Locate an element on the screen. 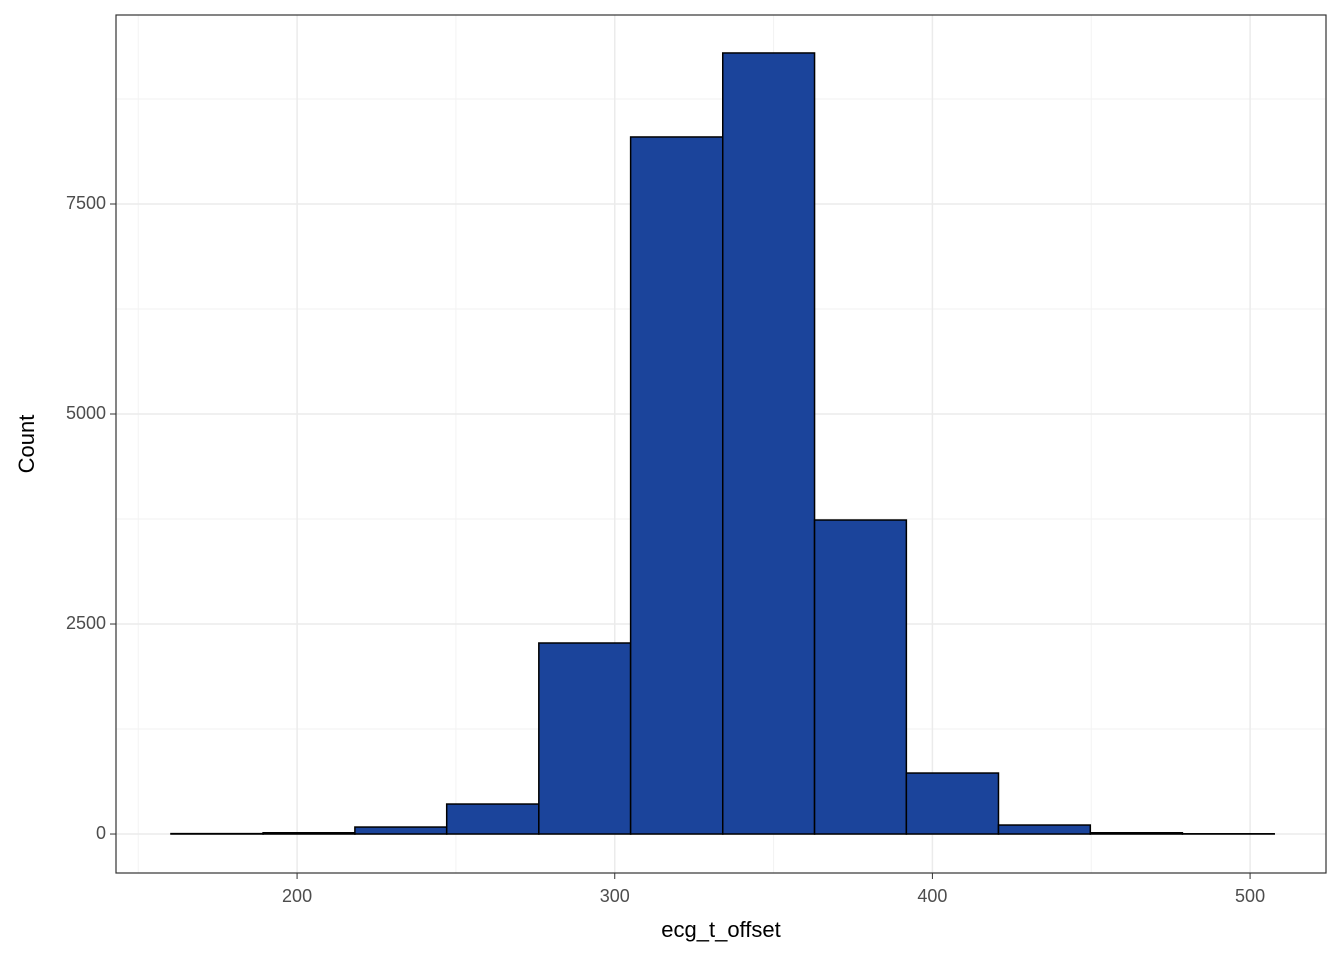 Image resolution: width=1344 pixels, height=960 pixels. x-axis-title: ecg_t_offset is located at coordinates (720, 929).